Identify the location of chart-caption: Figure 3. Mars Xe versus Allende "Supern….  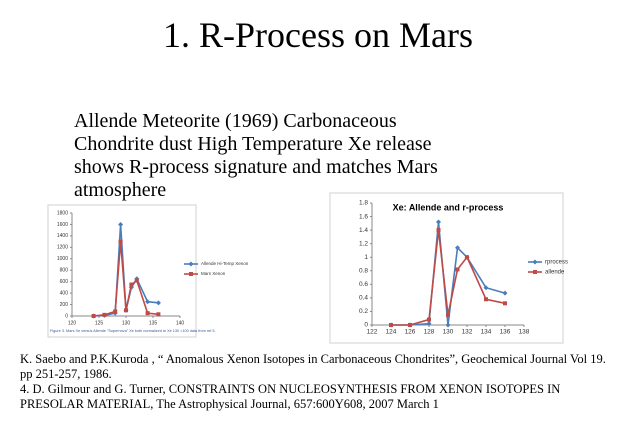
(133, 331).